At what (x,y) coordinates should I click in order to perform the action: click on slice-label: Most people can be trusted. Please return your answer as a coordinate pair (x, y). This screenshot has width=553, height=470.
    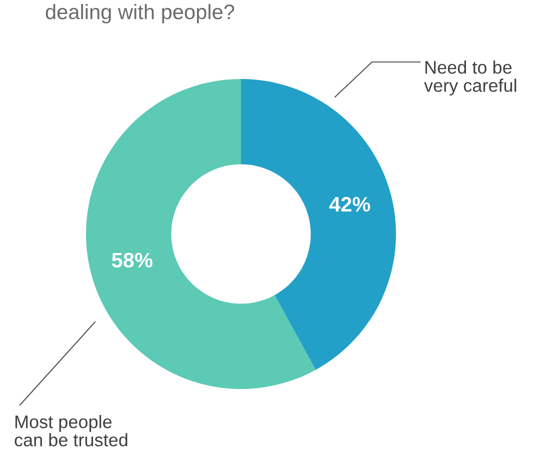
    Looking at the image, I should click on (71, 430).